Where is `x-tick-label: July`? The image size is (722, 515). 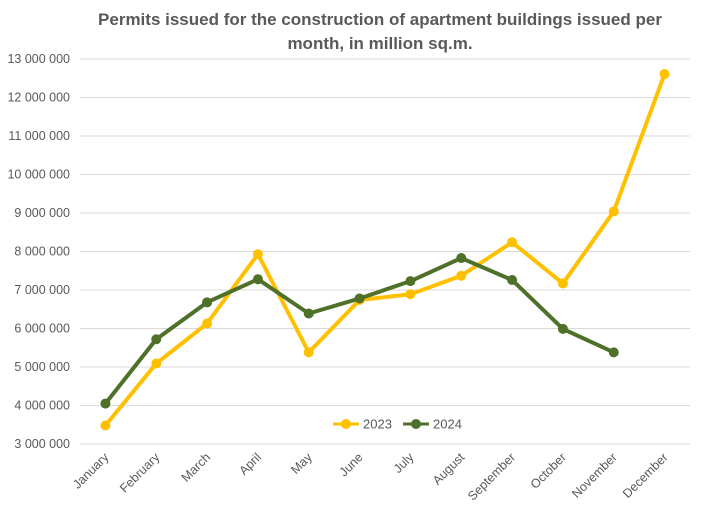
x-tick-label: July is located at coordinates (404, 463).